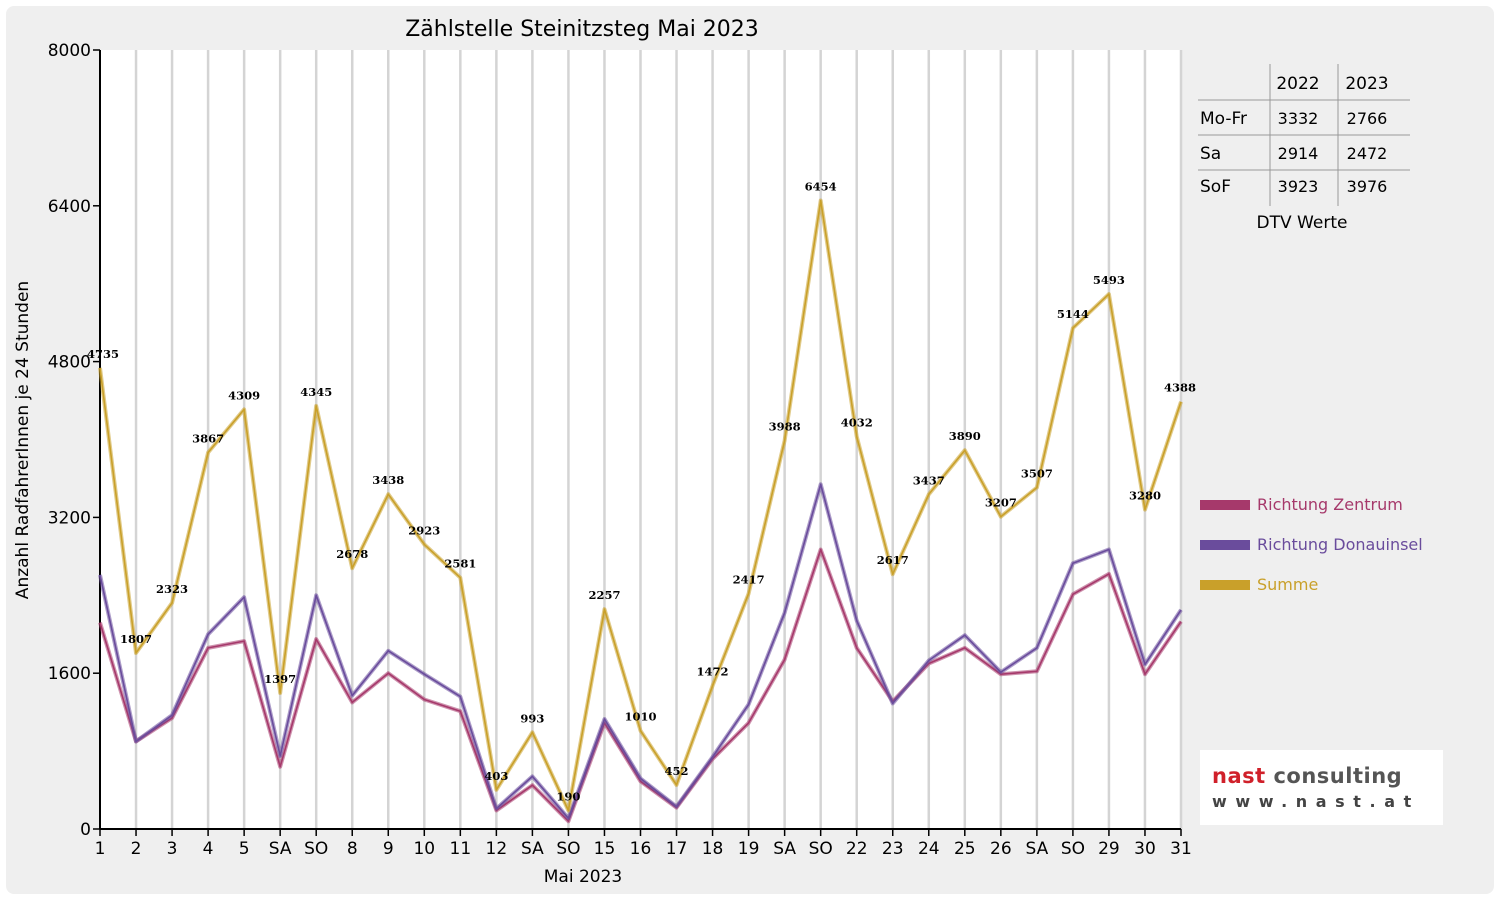 This screenshot has height=900, width=1500. What do you see at coordinates (1298, 153) in the screenshot?
I see `table-cell: 2914` at bounding box center [1298, 153].